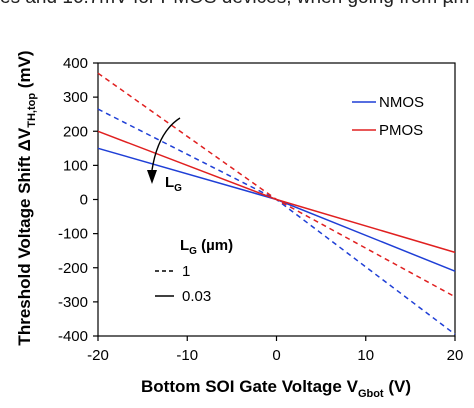 This screenshot has width=474, height=408. Describe the element at coordinates (73, 336) in the screenshot. I see `y-tick-label: -400` at that location.